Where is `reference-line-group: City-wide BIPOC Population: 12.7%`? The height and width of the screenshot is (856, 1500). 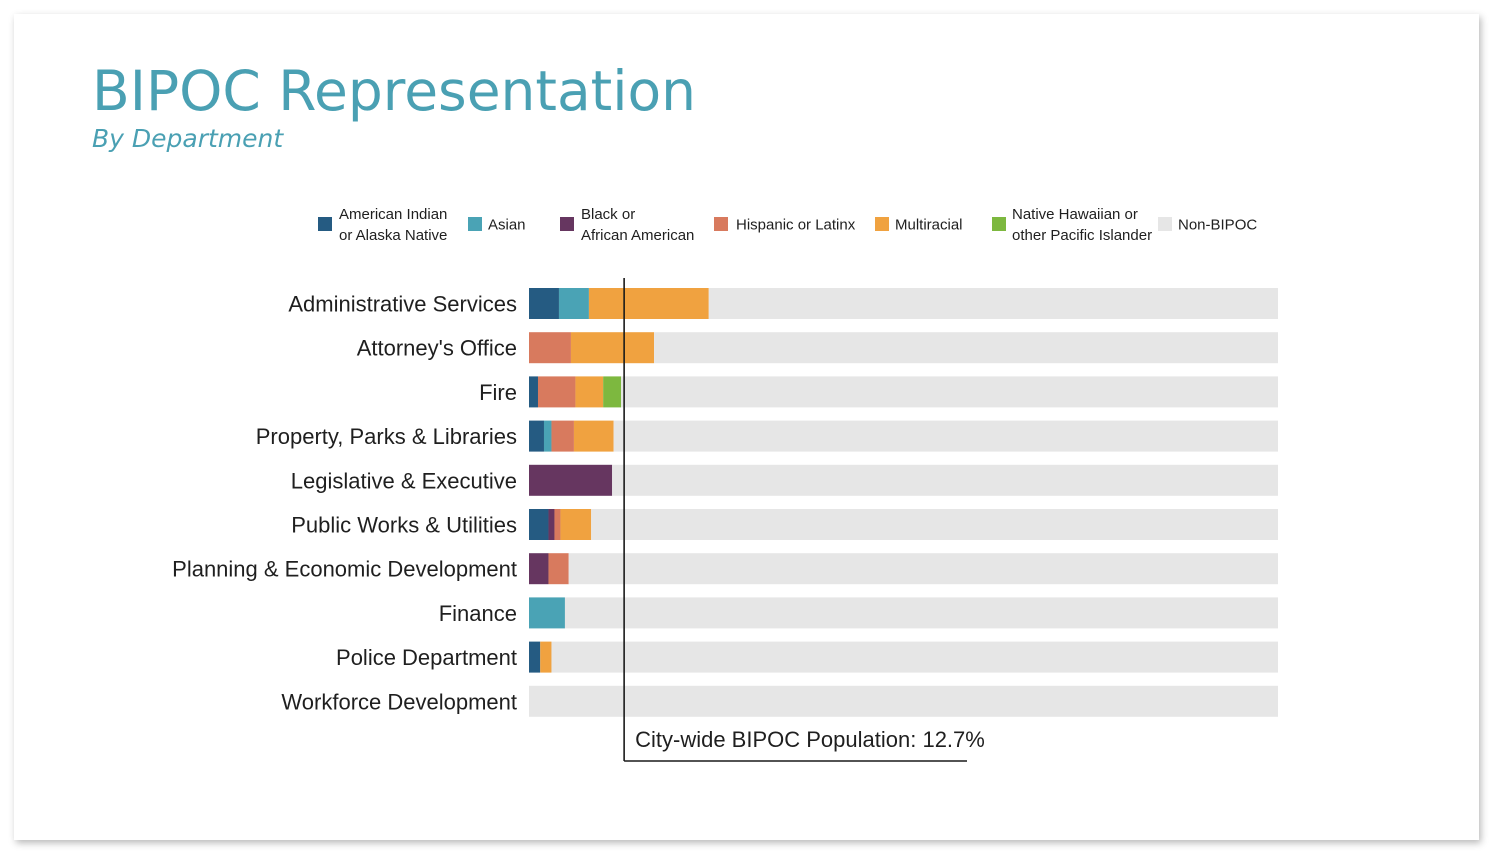 reference-line-group: City-wide BIPOC Population: 12.7% is located at coordinates (804, 520).